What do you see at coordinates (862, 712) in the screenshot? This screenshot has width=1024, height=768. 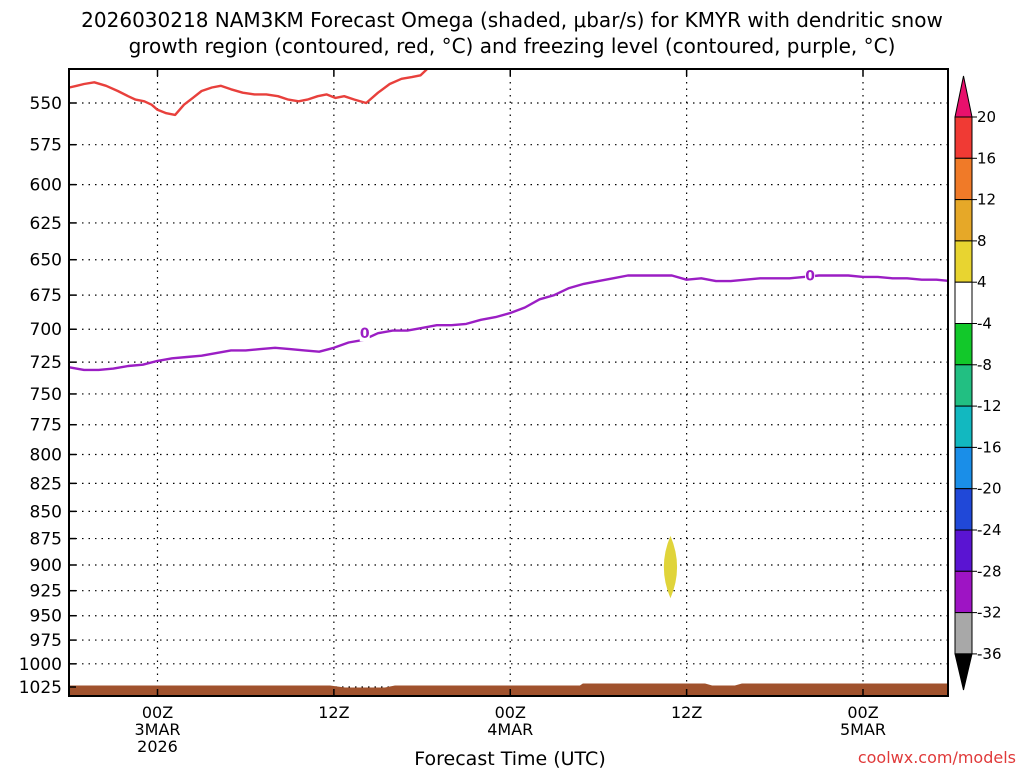 I see `x-tick-label-4-0: 00Z` at bounding box center [862, 712].